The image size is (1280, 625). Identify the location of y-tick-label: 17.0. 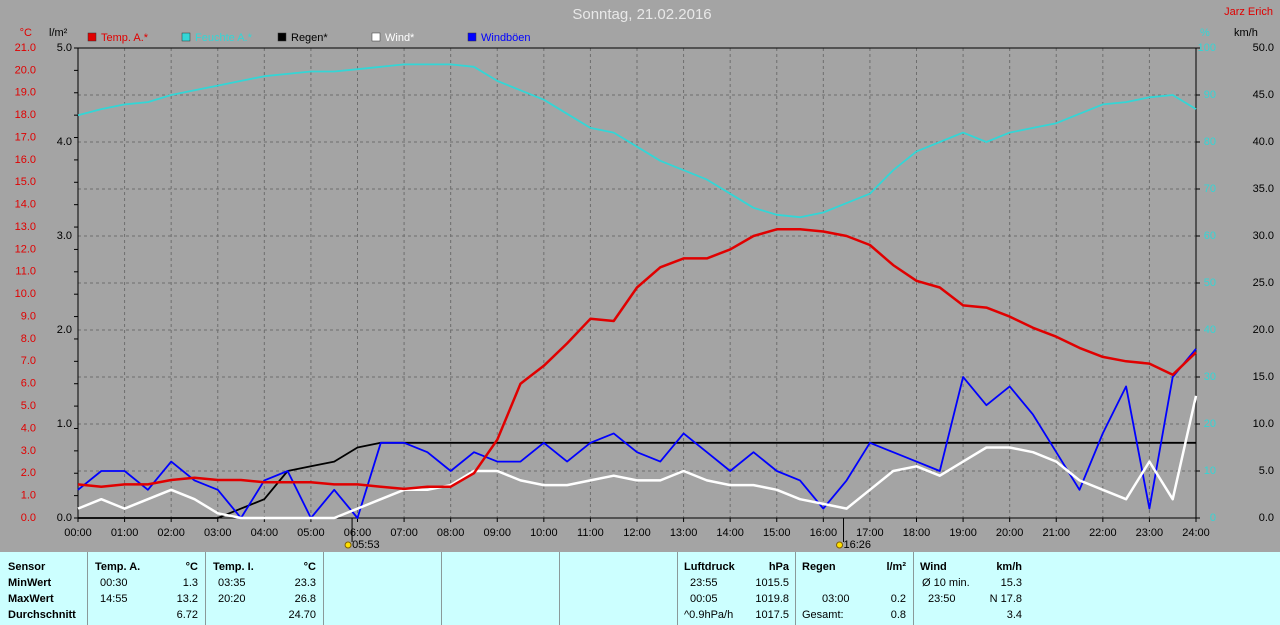
(25, 137).